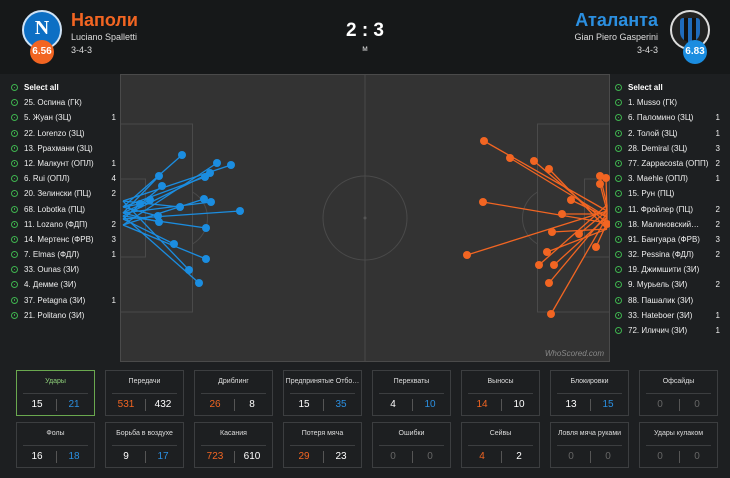 The width and height of the screenshot is (730, 478). What do you see at coordinates (589, 445) in the screenshot?
I see `stat-tab: Ловля мяча руками 0 0` at bounding box center [589, 445].